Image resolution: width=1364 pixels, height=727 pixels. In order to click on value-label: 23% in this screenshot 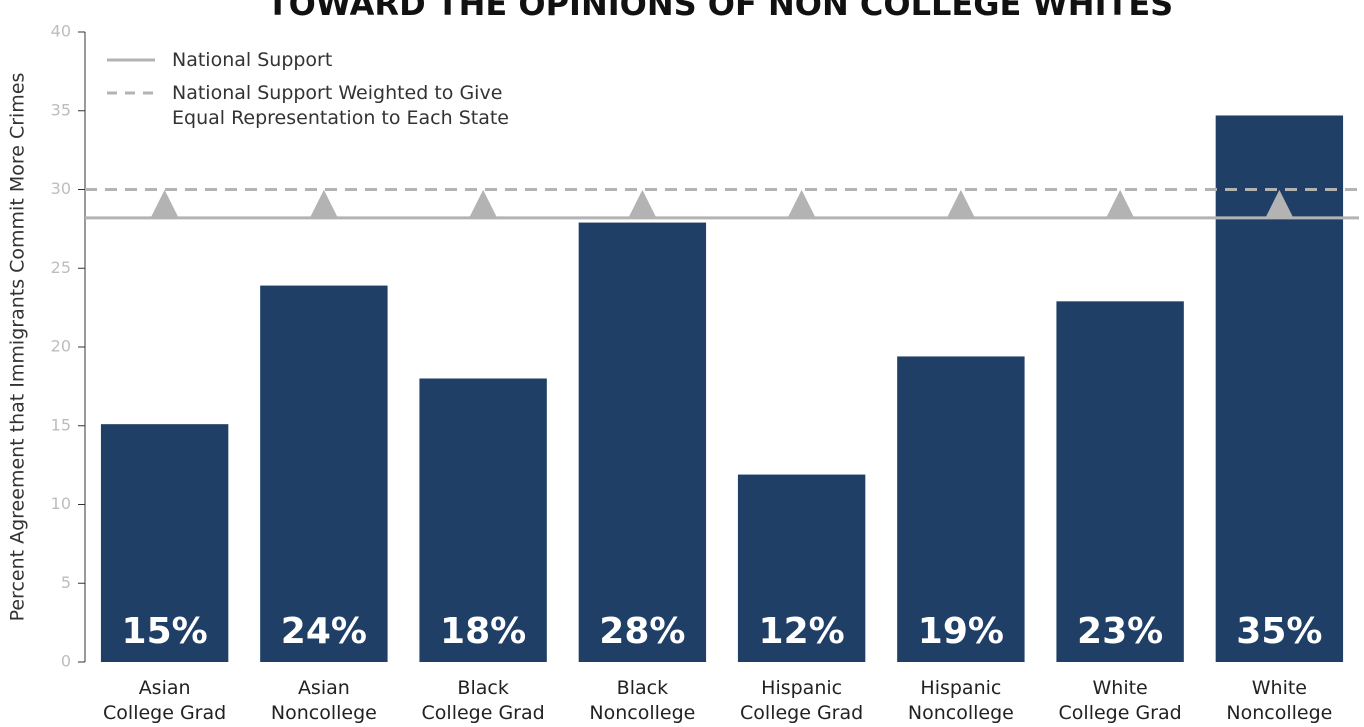, I will do `click(1120, 631)`.